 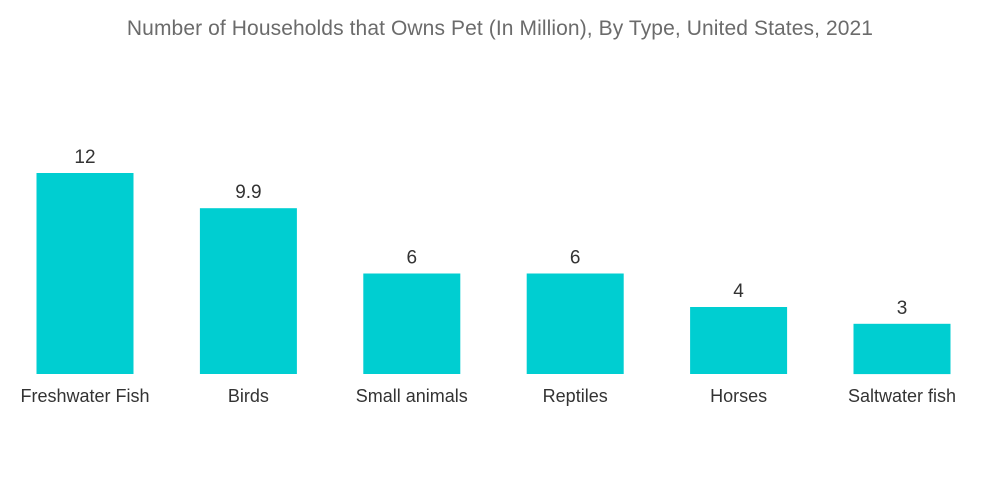 What do you see at coordinates (575, 396) in the screenshot?
I see `category-label: Reptiles` at bounding box center [575, 396].